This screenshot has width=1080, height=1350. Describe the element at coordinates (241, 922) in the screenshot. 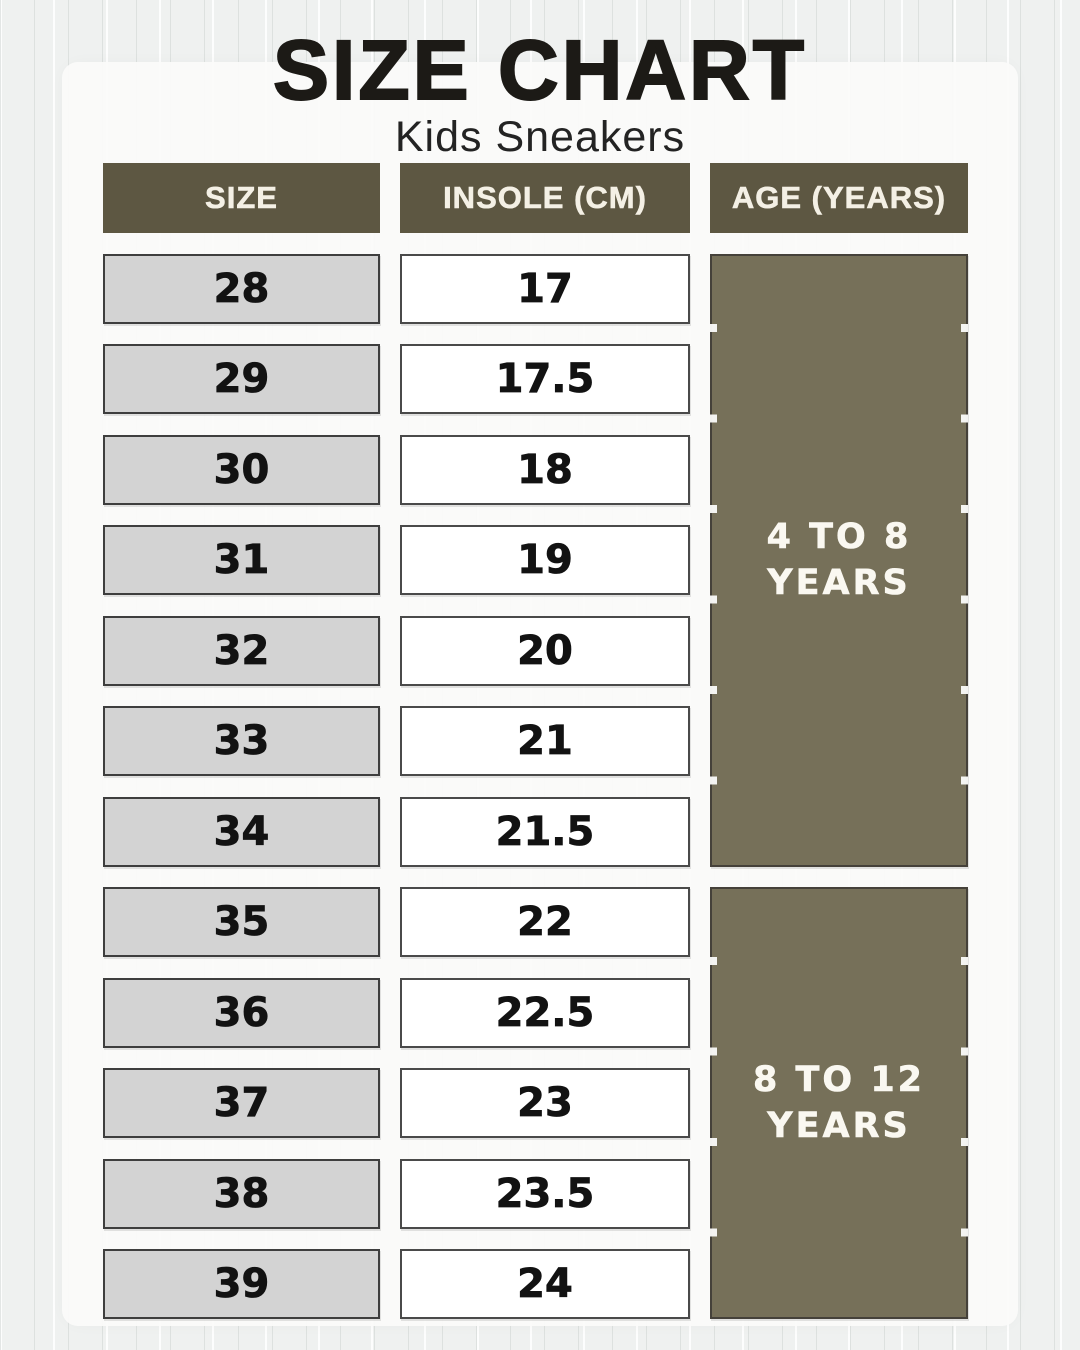

I see `size-cell: 35` at that location.